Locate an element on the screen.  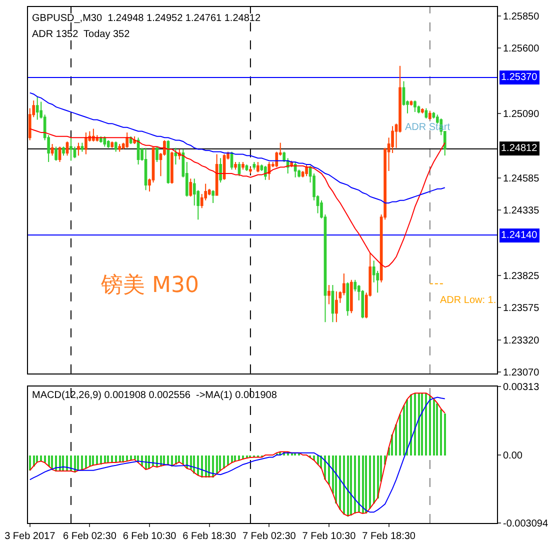
chart-title: MACD(12,26,9) 0.001908 0.002556 ->MA(1) 0.001908 is located at coordinates (155, 395).